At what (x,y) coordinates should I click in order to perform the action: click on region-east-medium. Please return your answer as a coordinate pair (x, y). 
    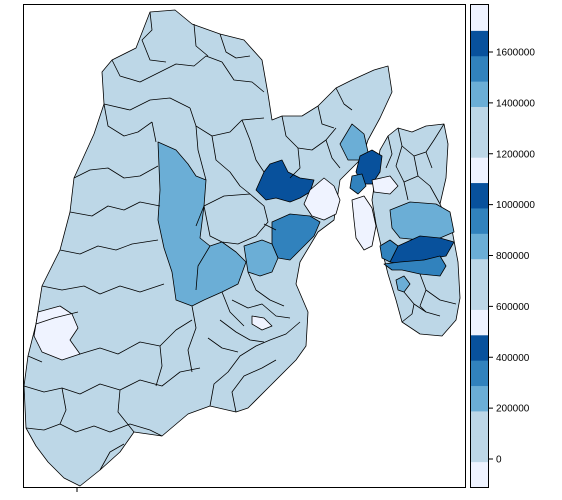
    Looking at the image, I should click on (422, 221).